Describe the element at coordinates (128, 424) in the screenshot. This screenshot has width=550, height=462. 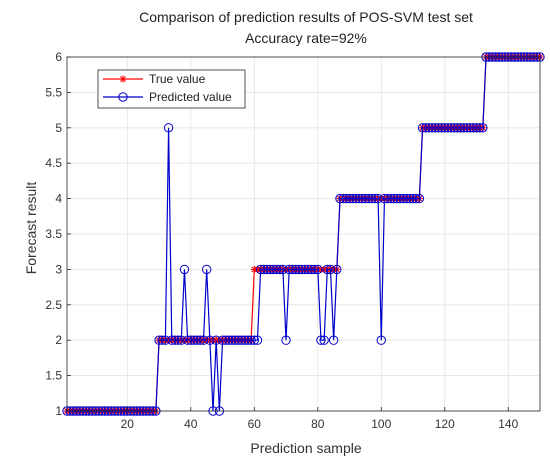
I see `x-tick-label: 20` at that location.